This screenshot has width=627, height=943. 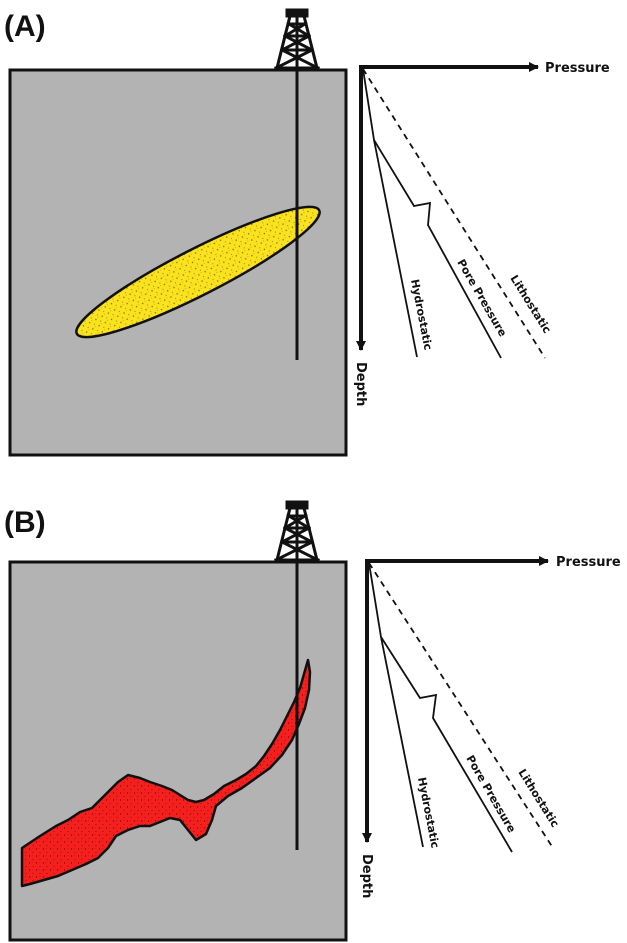 I want to click on panel-a-label: (A), so click(x=25, y=26).